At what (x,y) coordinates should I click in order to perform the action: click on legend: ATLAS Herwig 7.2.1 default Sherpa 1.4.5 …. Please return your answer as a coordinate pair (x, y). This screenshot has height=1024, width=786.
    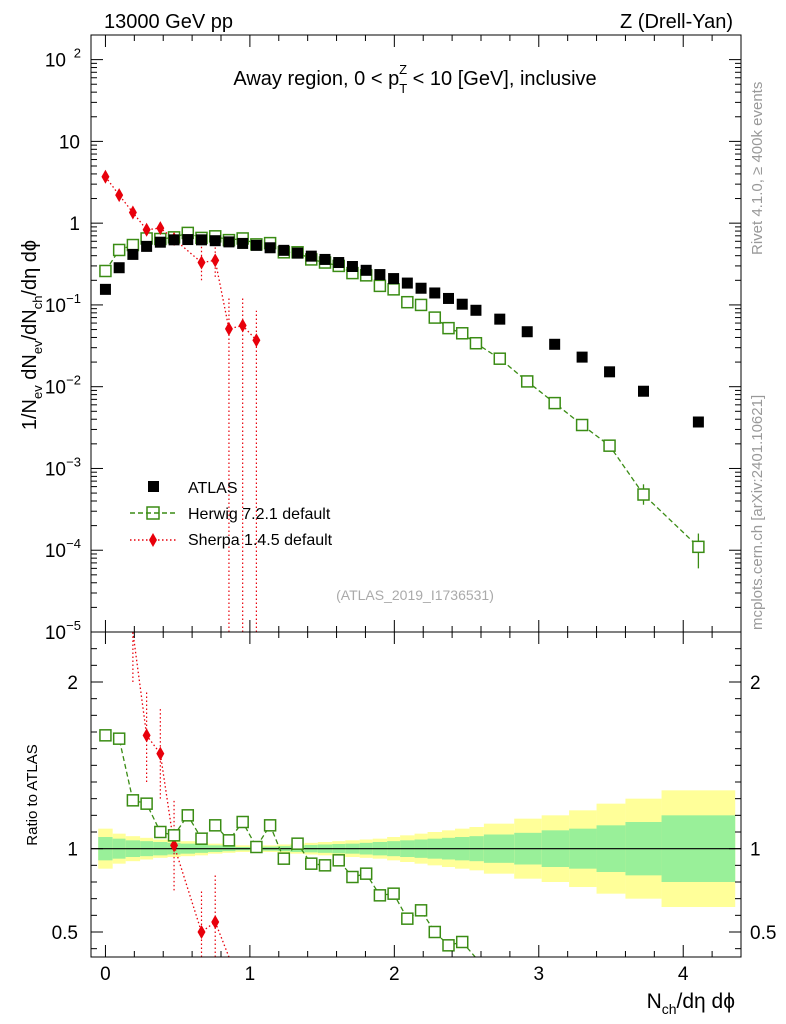
    Looking at the image, I should click on (231, 514).